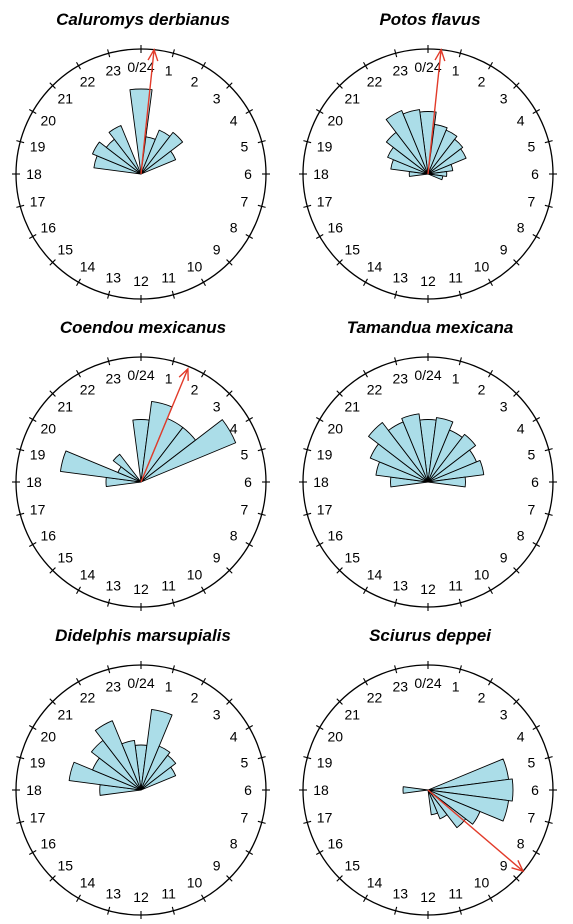 The width and height of the screenshot is (573, 924). Describe the element at coordinates (504, 866) in the screenshot. I see `hour-label: 9` at that location.